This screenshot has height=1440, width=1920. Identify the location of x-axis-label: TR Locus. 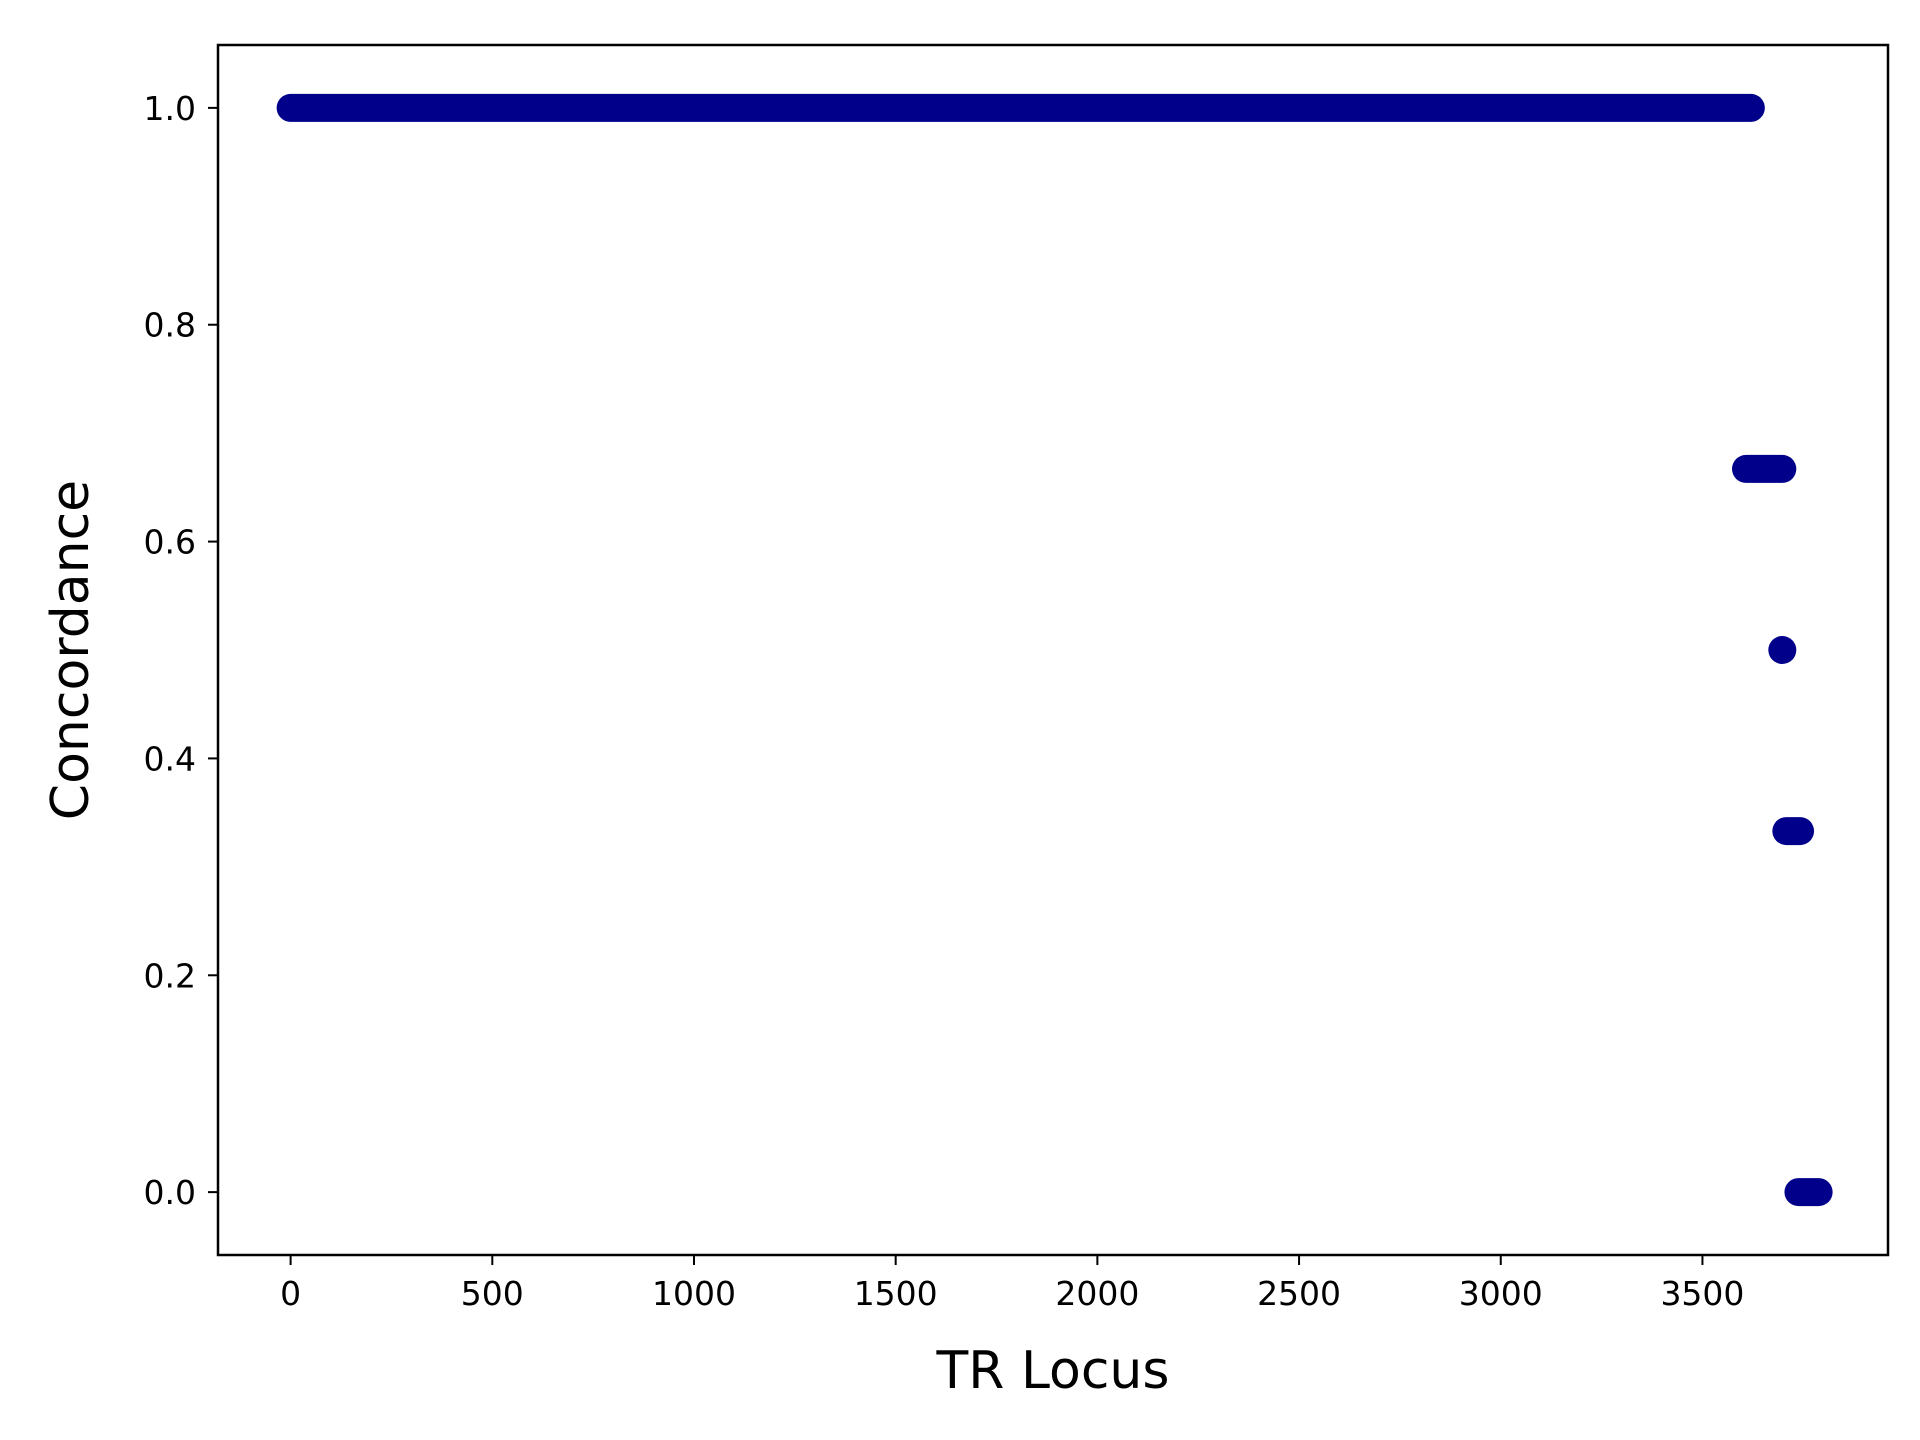
(1053, 1371).